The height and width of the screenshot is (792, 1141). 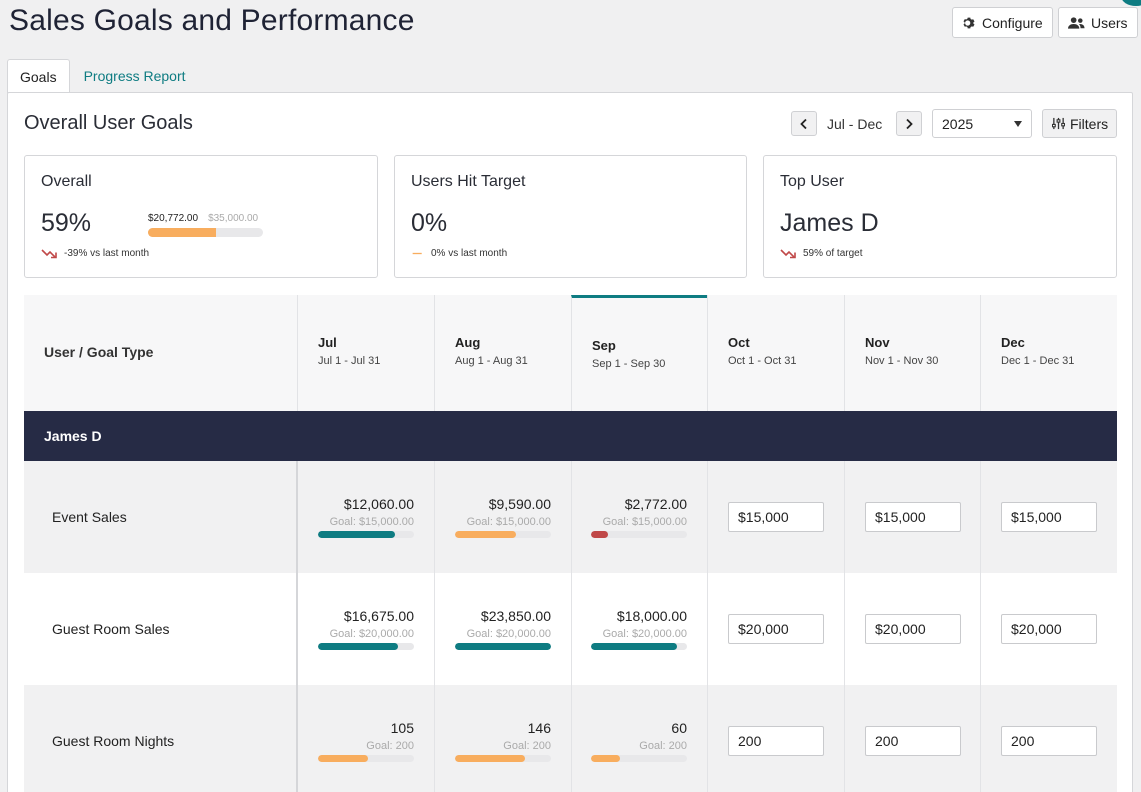 I want to click on actual-amount: $23,850.00, so click(x=515, y=616).